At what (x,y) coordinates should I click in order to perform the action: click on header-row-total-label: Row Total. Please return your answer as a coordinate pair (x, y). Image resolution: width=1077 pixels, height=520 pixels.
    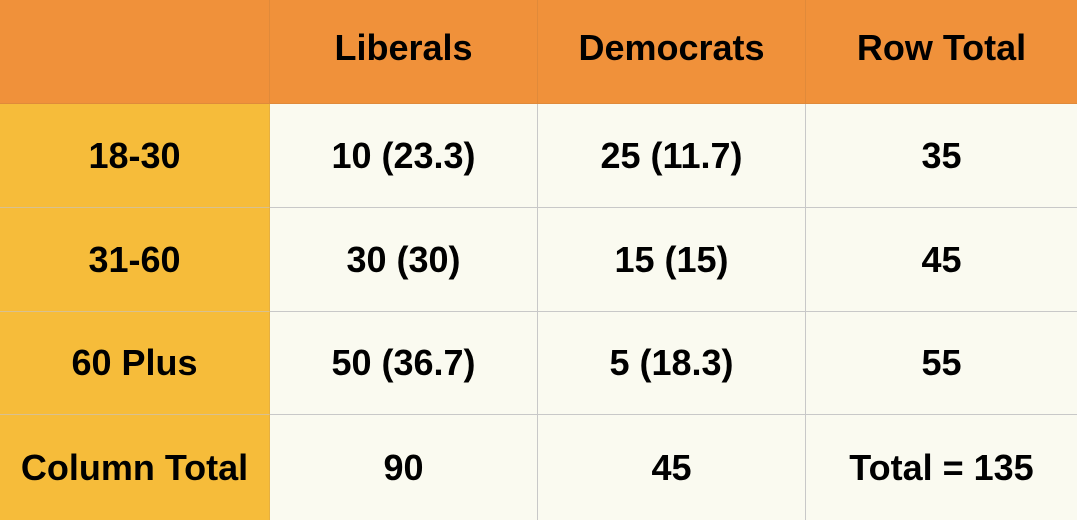
    Looking at the image, I should click on (941, 47).